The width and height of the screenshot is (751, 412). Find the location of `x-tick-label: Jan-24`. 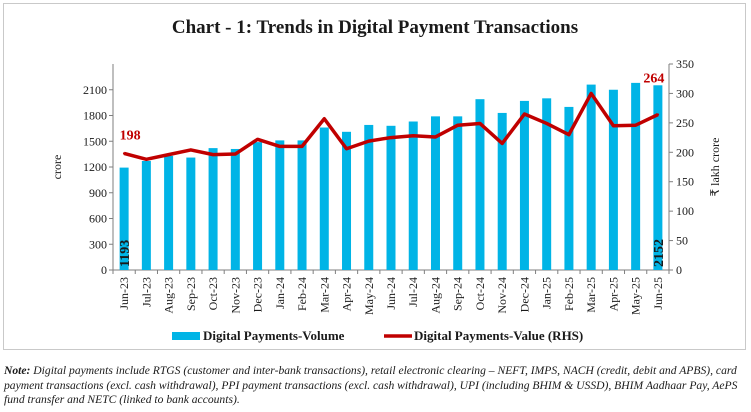

x-tick-label: Jan-24 is located at coordinates (280, 293).